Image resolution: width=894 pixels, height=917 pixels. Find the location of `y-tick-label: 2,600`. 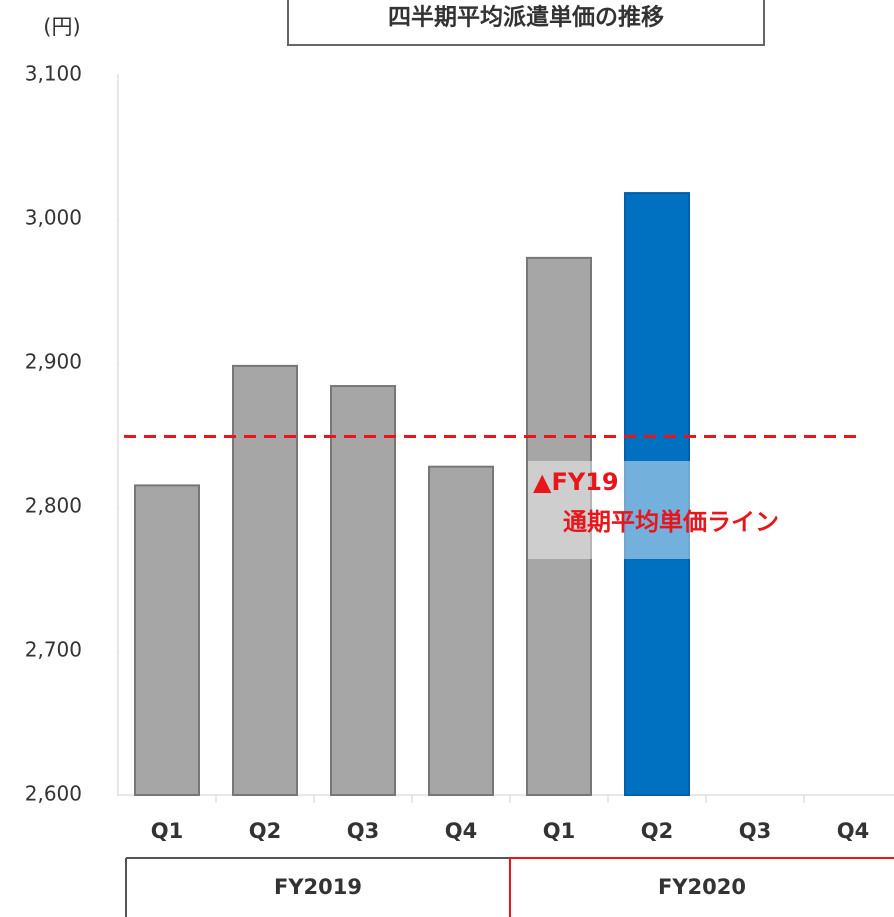

y-tick-label: 2,600 is located at coordinates (53, 794).